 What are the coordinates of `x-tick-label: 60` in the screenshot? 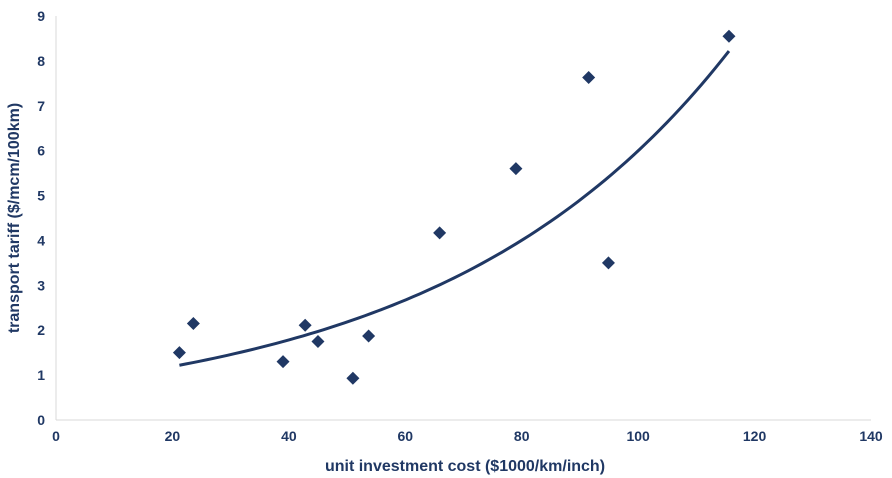 It's located at (405, 436).